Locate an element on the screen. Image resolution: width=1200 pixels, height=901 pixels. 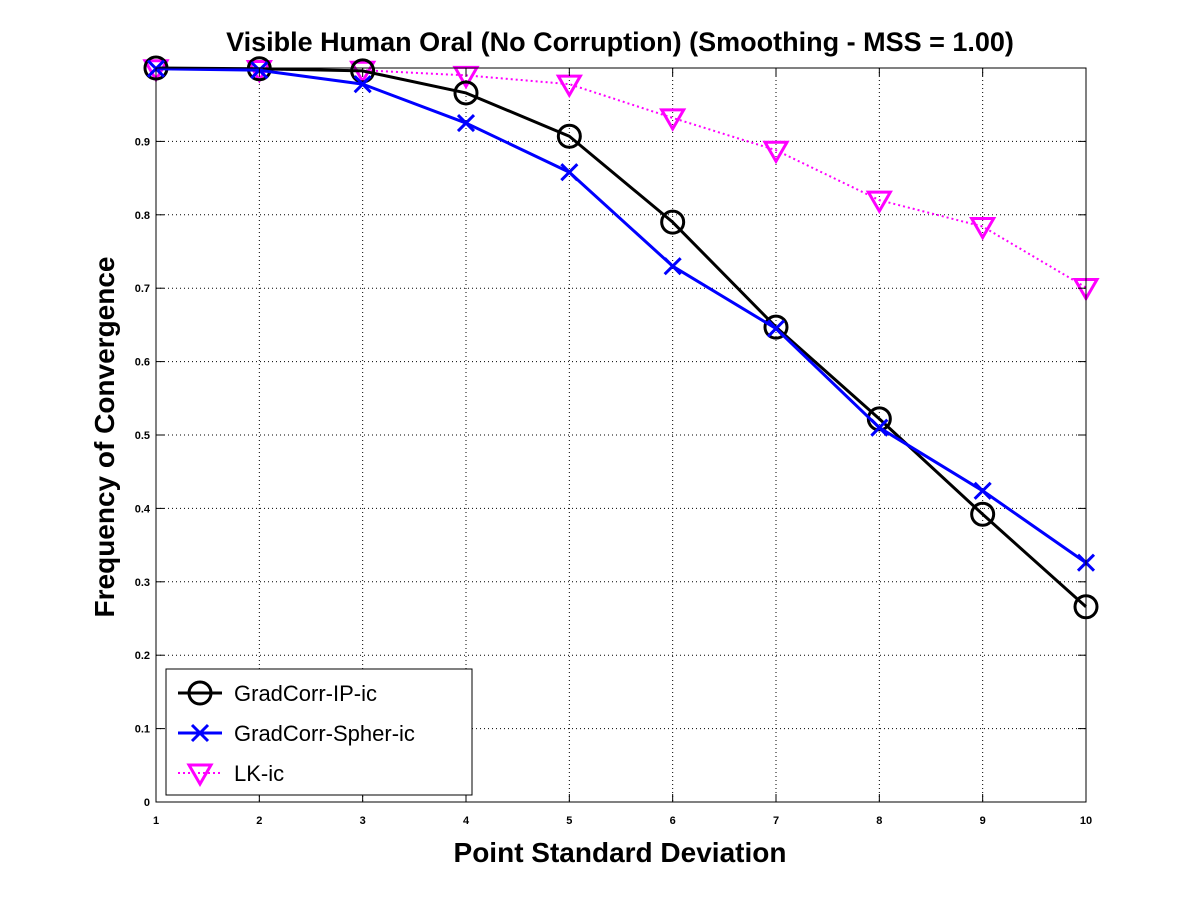
legend-items: GradCorr-IP-ic GradCorr-Spher-ic LK-ic is located at coordinates (296, 733).